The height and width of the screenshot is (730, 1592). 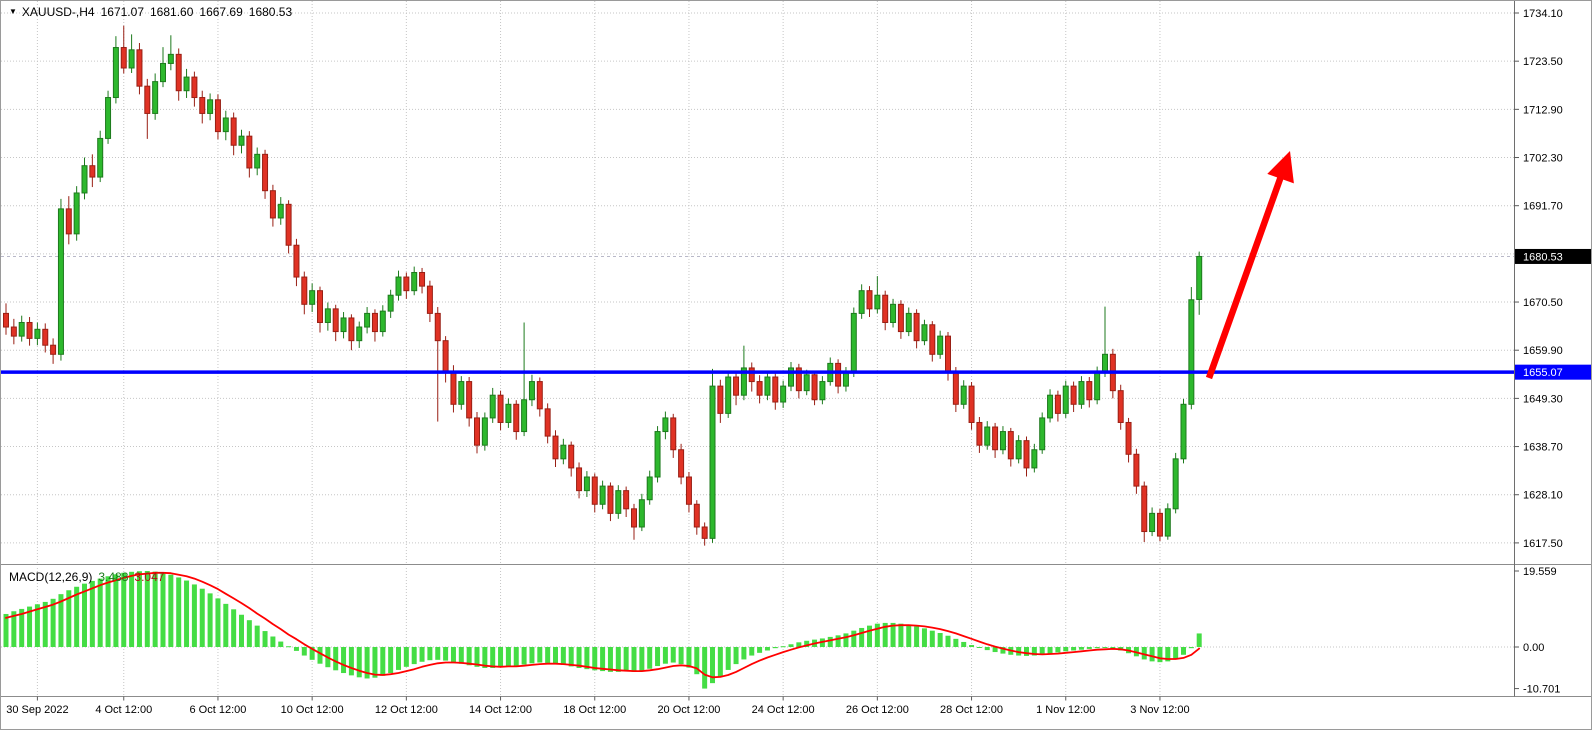 What do you see at coordinates (500, 710) in the screenshot?
I see `svg-text: 14 Oct 12:00` at bounding box center [500, 710].